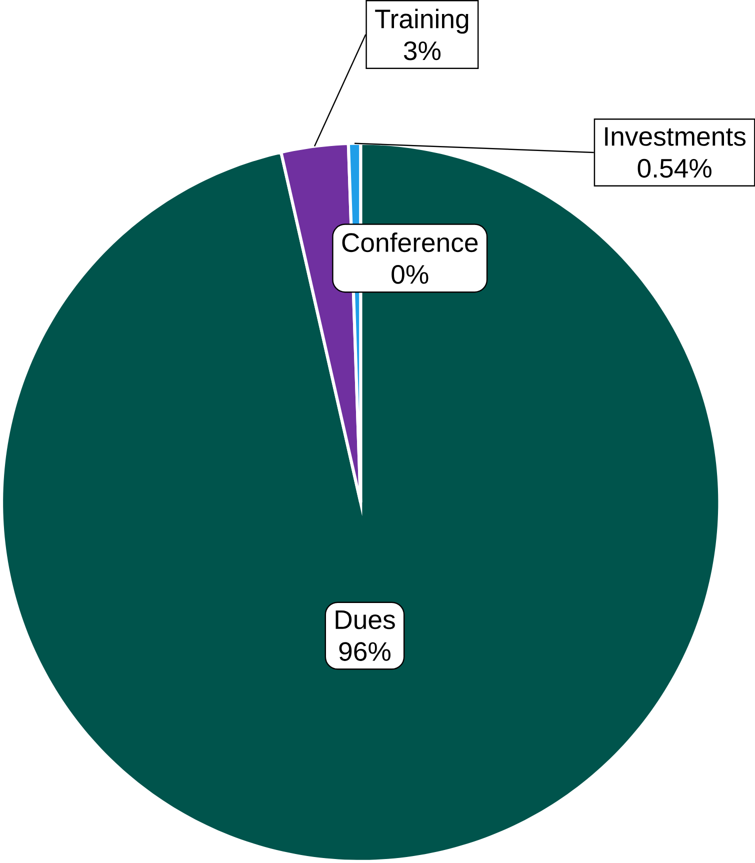 This screenshot has height=863, width=755. What do you see at coordinates (410, 242) in the screenshot?
I see `legend-label: Conference` at bounding box center [410, 242].